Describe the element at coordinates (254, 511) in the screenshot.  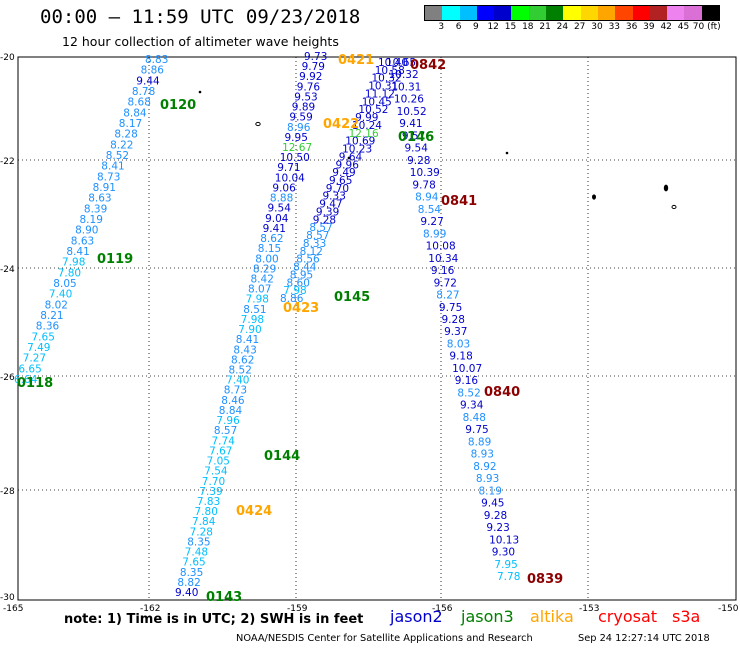
I see `pass-time-label: 0424` at that location.